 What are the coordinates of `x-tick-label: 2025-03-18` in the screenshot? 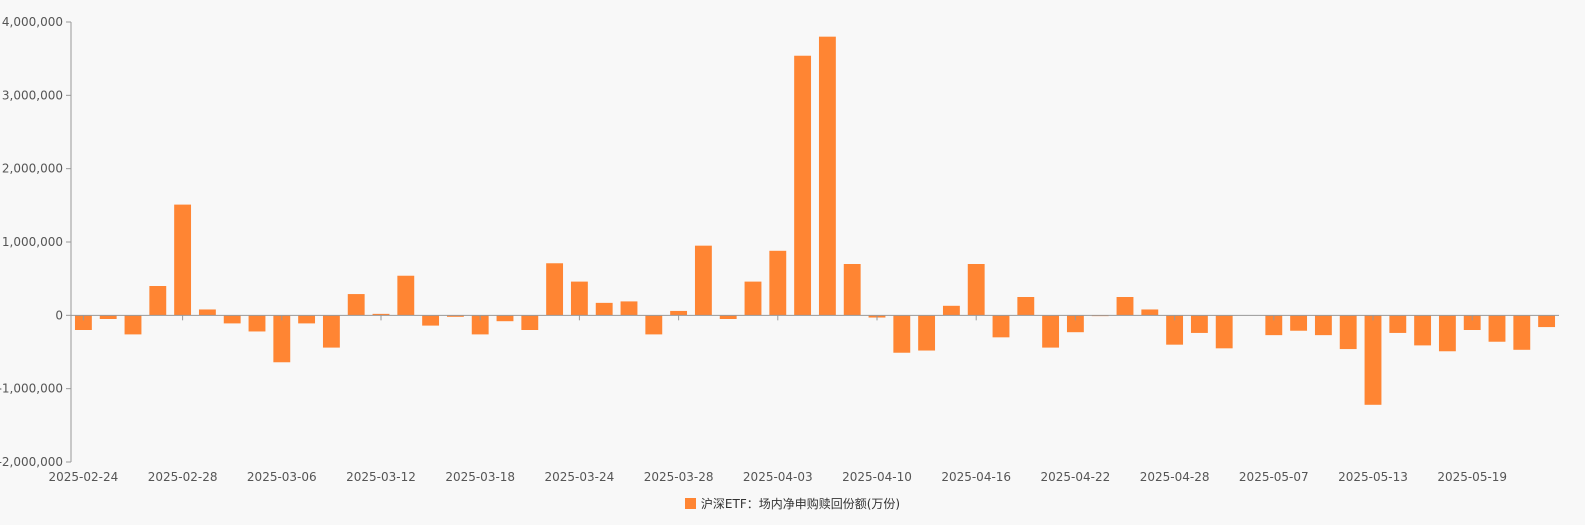 It's located at (480, 477).